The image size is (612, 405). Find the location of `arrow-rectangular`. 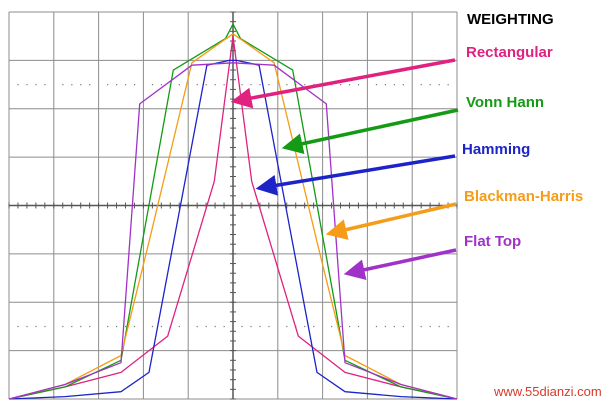

arrow-rectangular is located at coordinates (343, 83).